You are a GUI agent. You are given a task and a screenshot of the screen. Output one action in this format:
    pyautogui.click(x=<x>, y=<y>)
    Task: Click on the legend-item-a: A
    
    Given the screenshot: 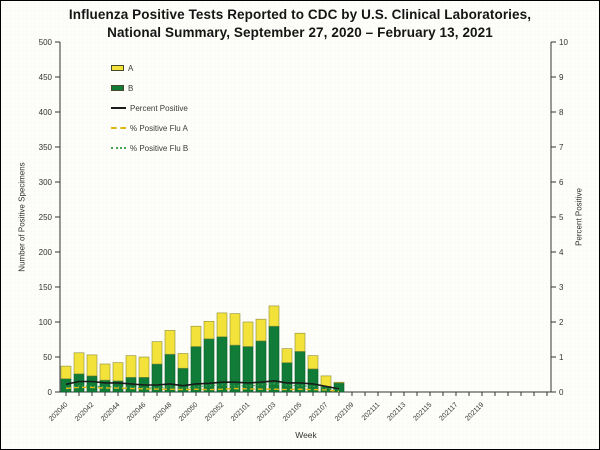 What is the action you would take?
    pyautogui.click(x=149, y=68)
    